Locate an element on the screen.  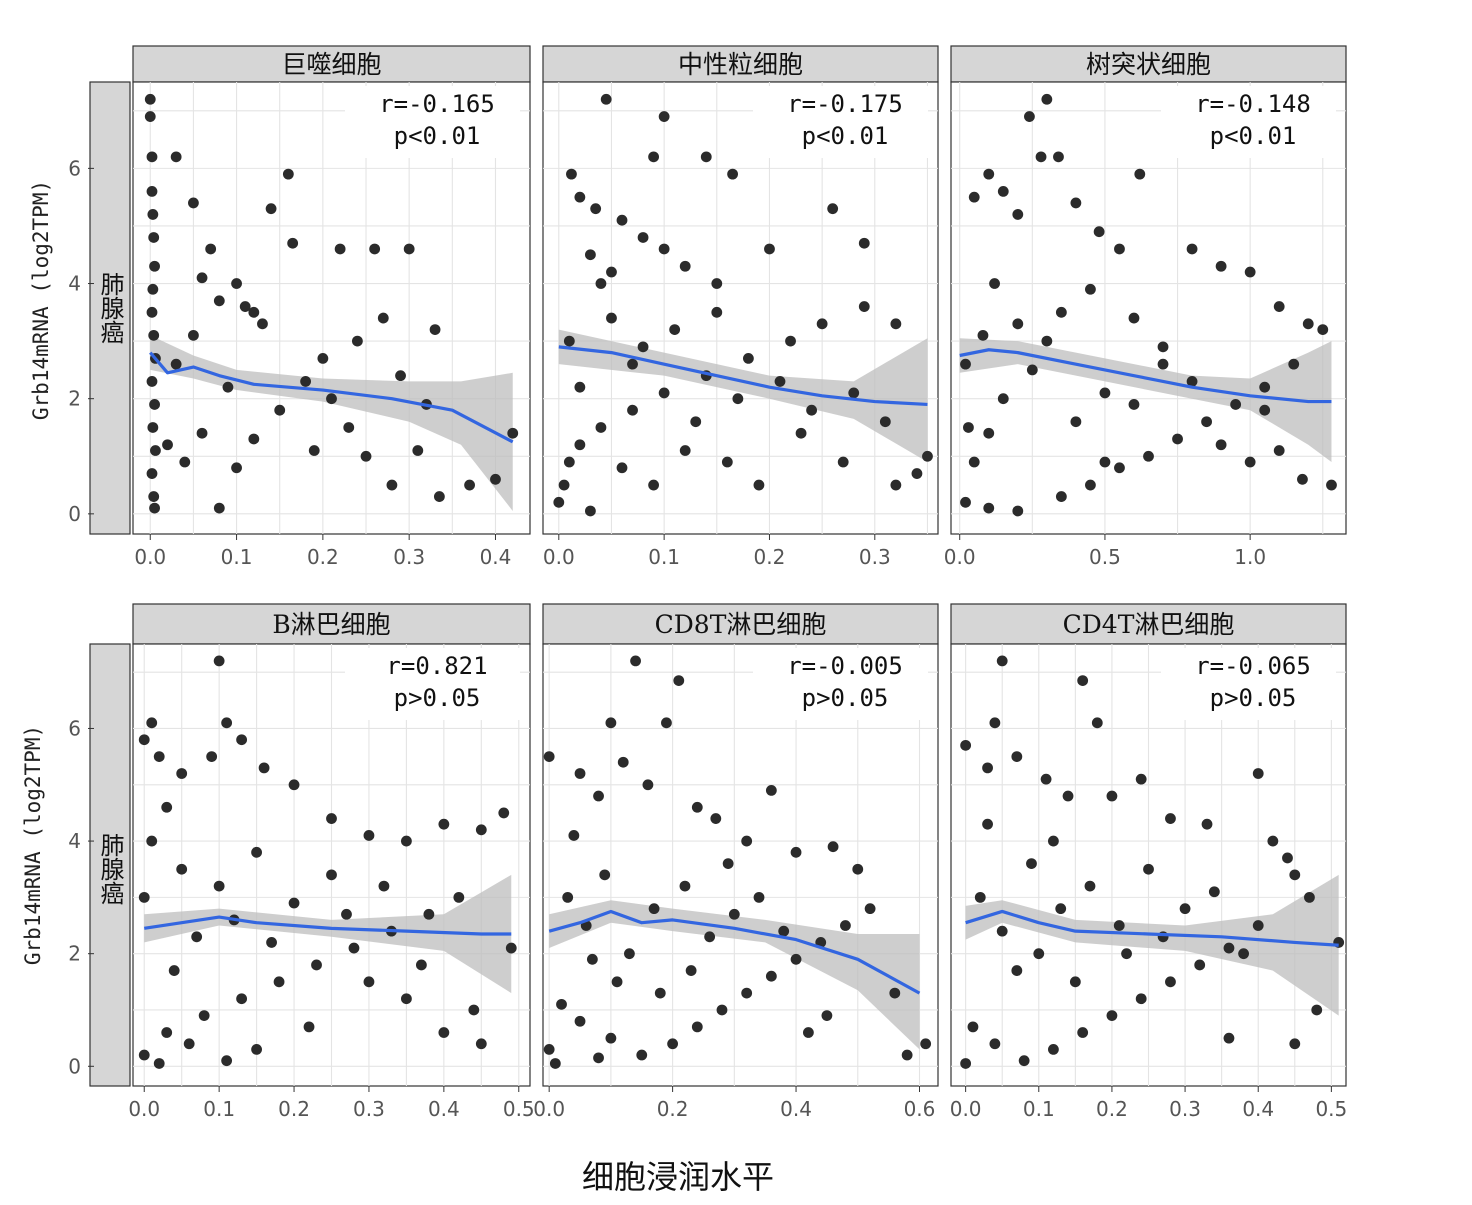
x-tick-label: 0.2 is located at coordinates (1112, 1109).